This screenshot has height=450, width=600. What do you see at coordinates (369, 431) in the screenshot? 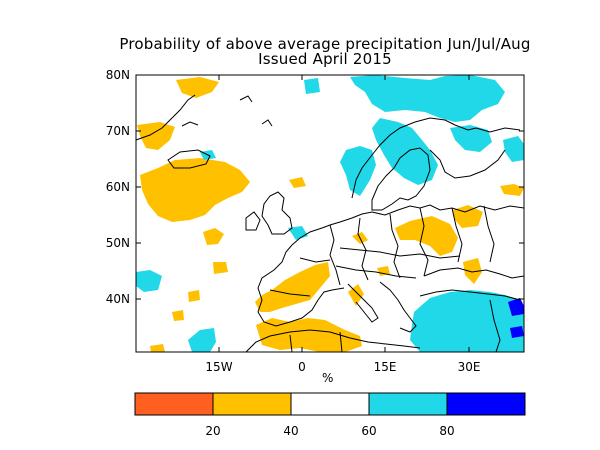
I see `colorbar-label-60: 60` at bounding box center [369, 431].